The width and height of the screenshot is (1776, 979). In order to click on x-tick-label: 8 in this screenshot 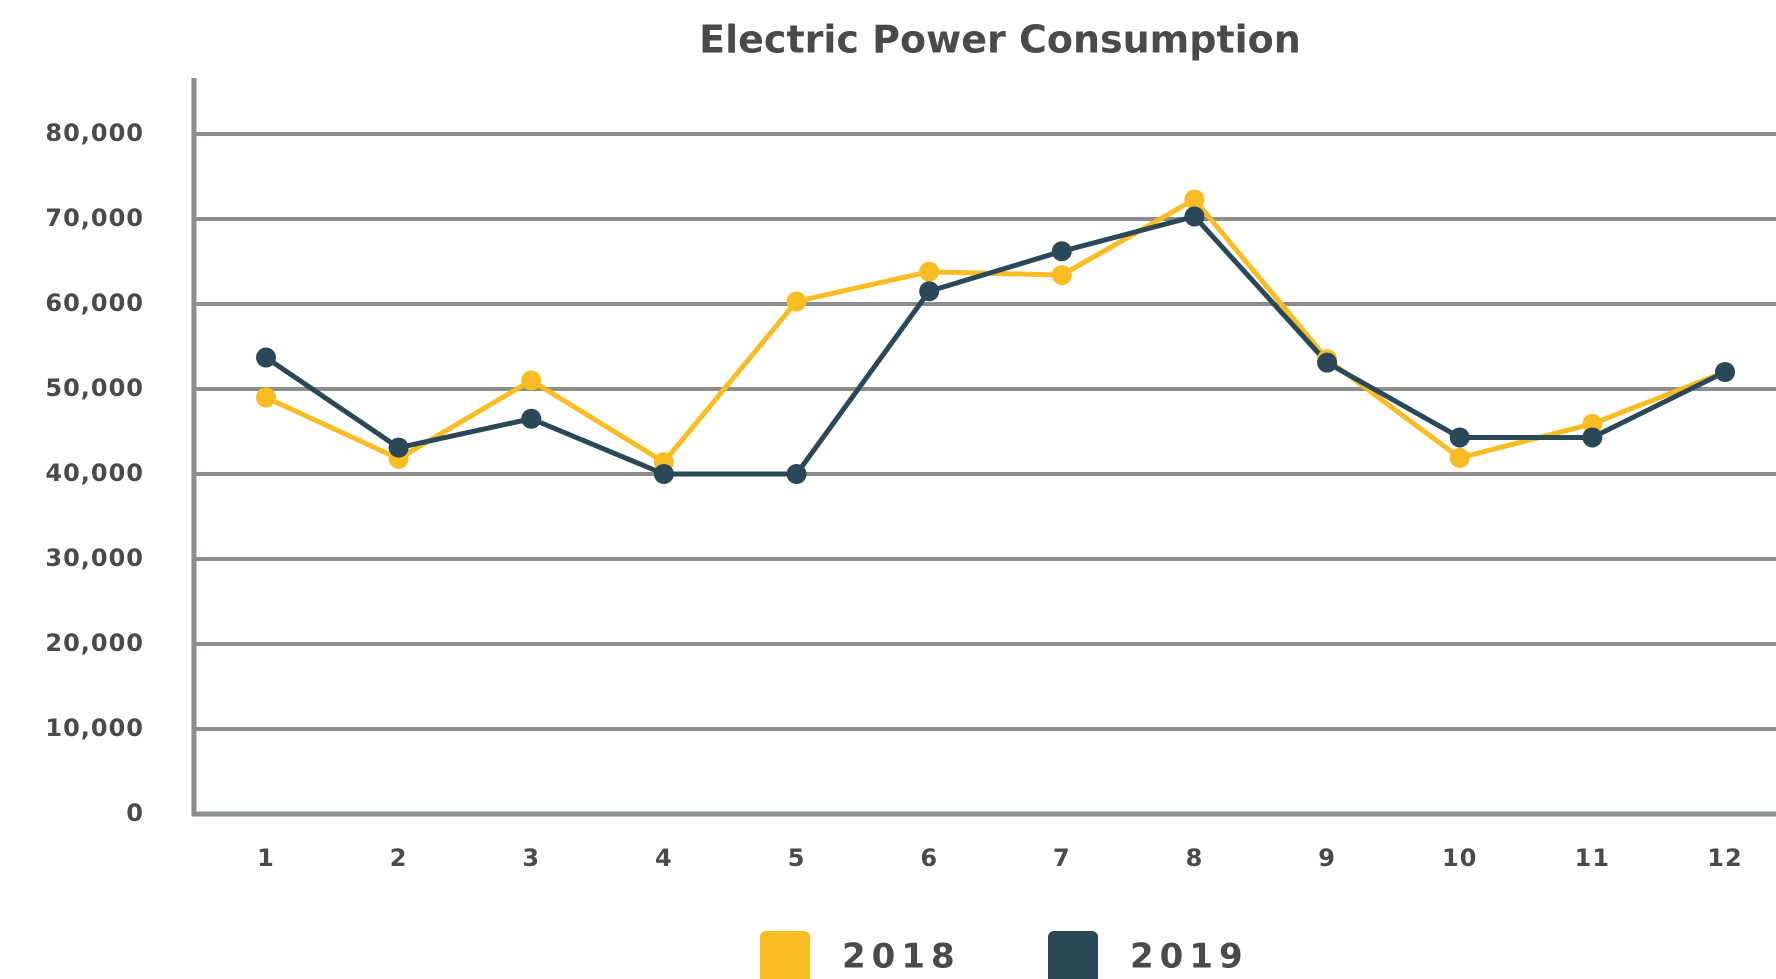, I will do `click(1195, 858)`.